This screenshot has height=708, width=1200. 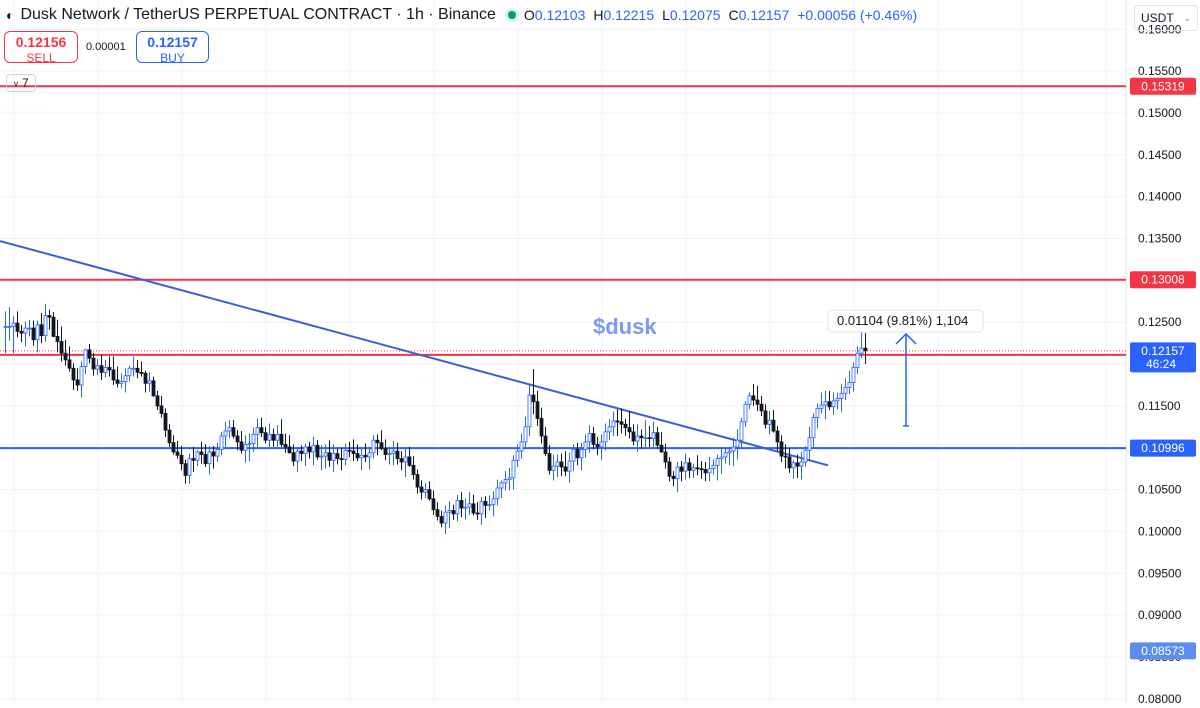 I want to click on ohlc-close-value: 0.12157, so click(x=764, y=15).